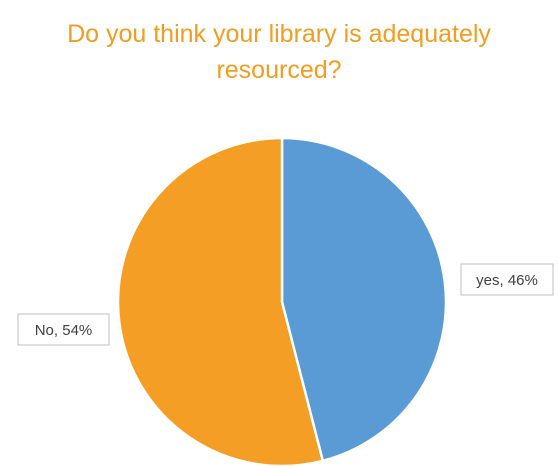 Image resolution: width=558 pixels, height=466 pixels. What do you see at coordinates (279, 34) in the screenshot?
I see `chart-title-line-1: Do you think your library is adequately` at bounding box center [279, 34].